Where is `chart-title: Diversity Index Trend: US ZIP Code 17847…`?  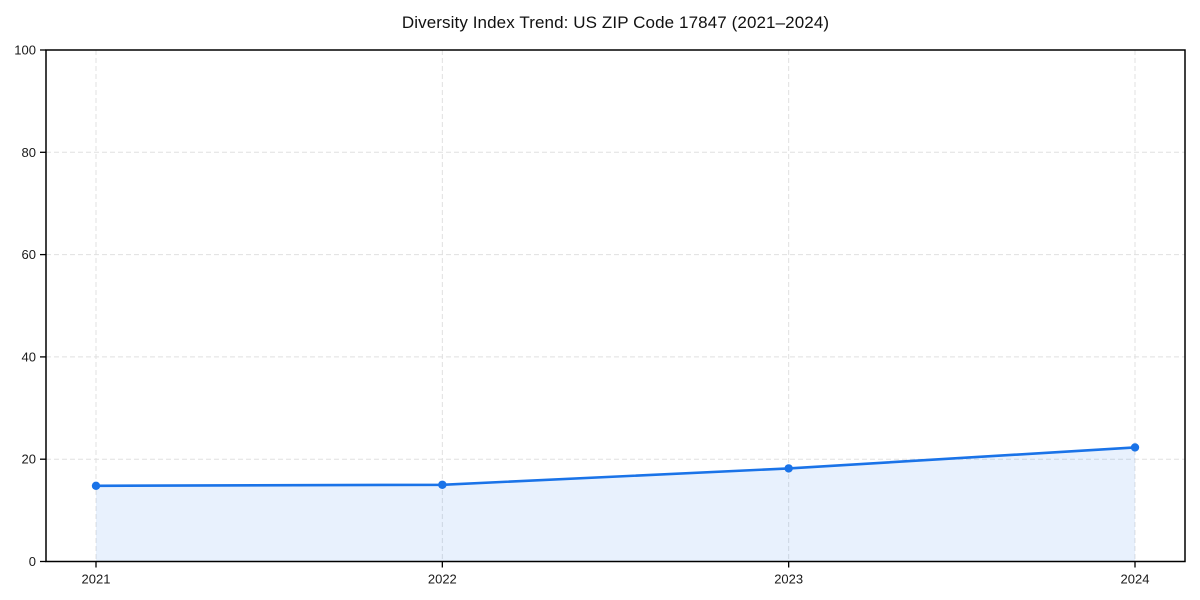 chart-title: Diversity Index Trend: US ZIP Code 17847… is located at coordinates (615, 22).